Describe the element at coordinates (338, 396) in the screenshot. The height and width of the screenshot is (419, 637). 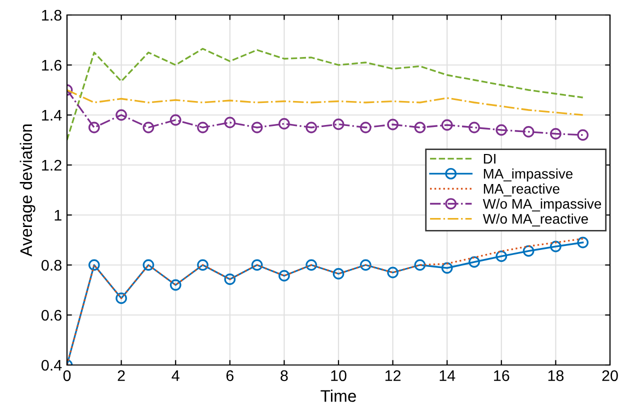
I see `x-axis-title: Time` at that location.